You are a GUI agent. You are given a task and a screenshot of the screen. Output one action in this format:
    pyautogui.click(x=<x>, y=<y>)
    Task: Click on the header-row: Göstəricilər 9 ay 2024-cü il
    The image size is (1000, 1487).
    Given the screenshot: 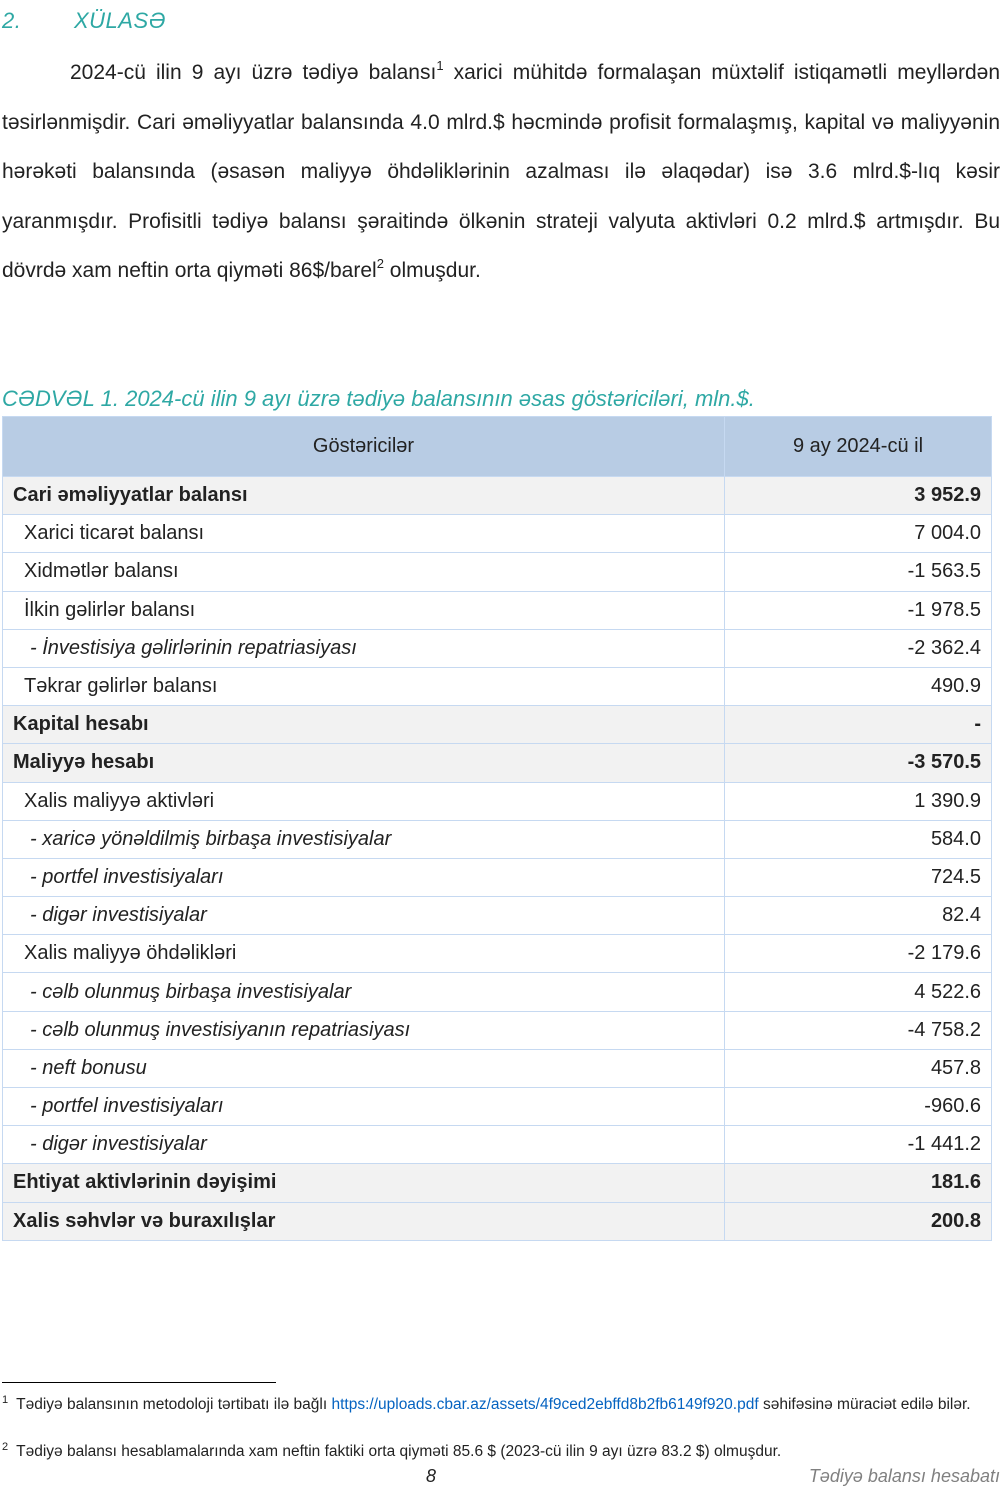 What is the action you would take?
    pyautogui.click(x=497, y=446)
    